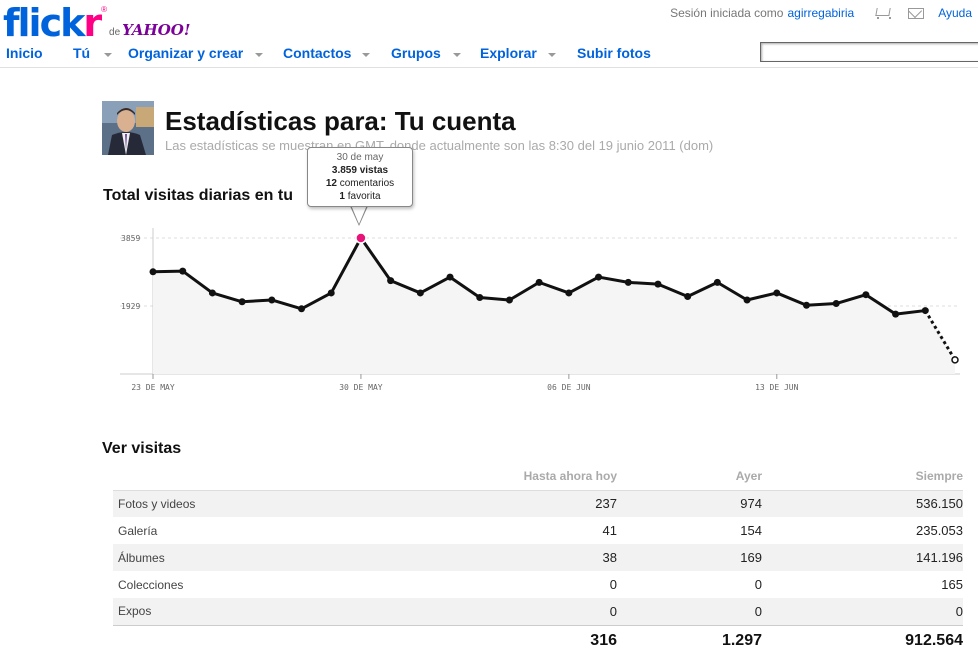 This screenshot has width=978, height=662. Describe the element at coordinates (490, 503) in the screenshot. I see `row-today: 237` at that location.